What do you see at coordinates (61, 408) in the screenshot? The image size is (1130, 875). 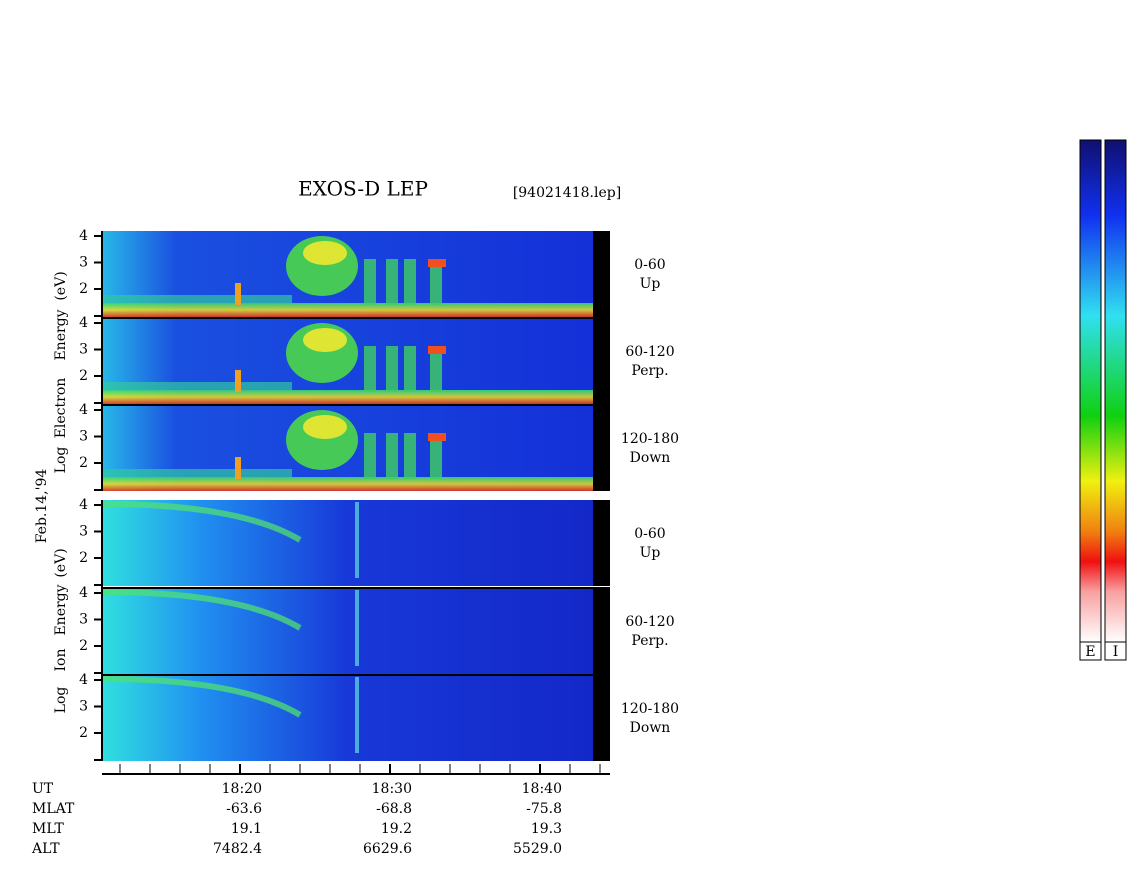 I see `axis-label-word: Electron` at bounding box center [61, 408].